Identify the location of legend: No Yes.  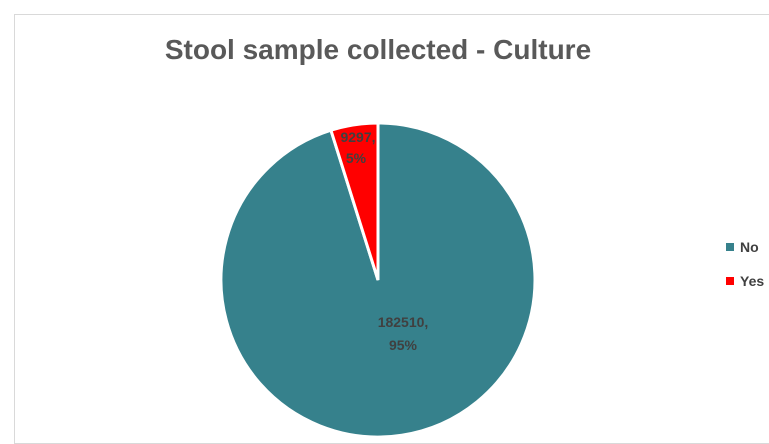
(745, 264).